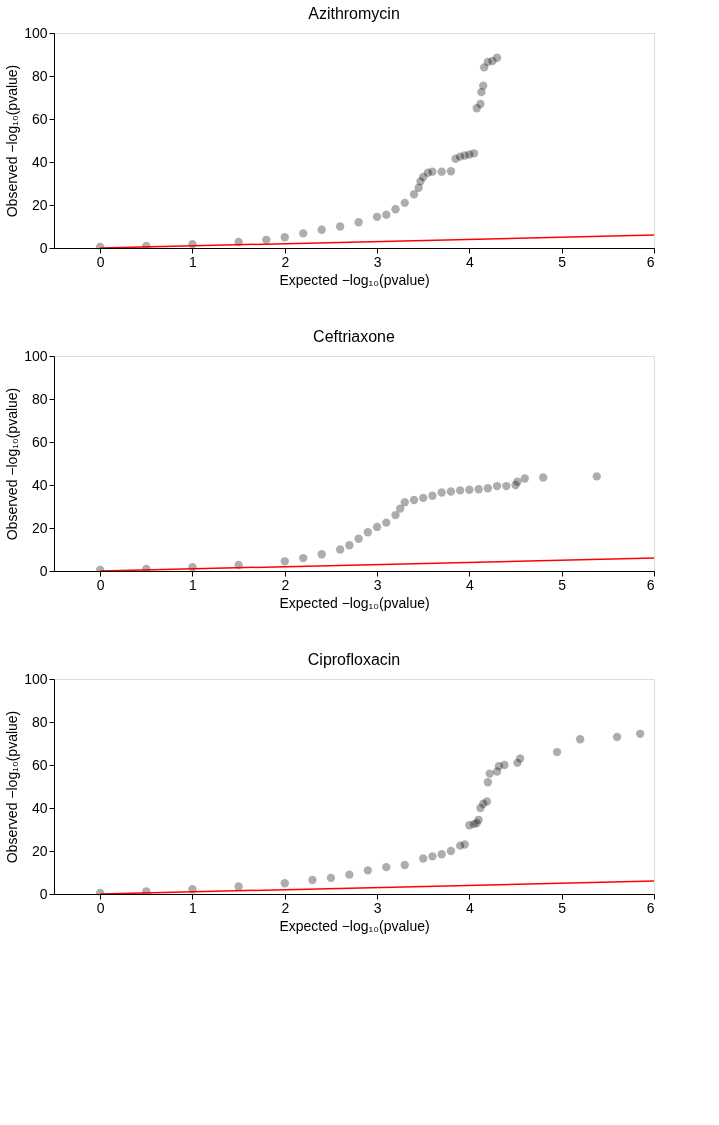 The width and height of the screenshot is (719, 1125). I want to click on chart-title: Ciprofloxacin, so click(354, 659).